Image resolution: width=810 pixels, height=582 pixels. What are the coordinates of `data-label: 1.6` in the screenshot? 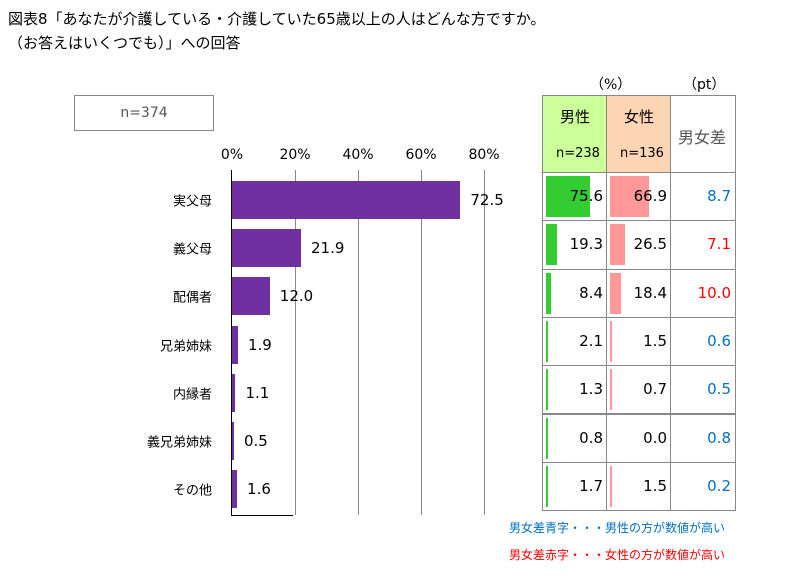 It's located at (259, 489).